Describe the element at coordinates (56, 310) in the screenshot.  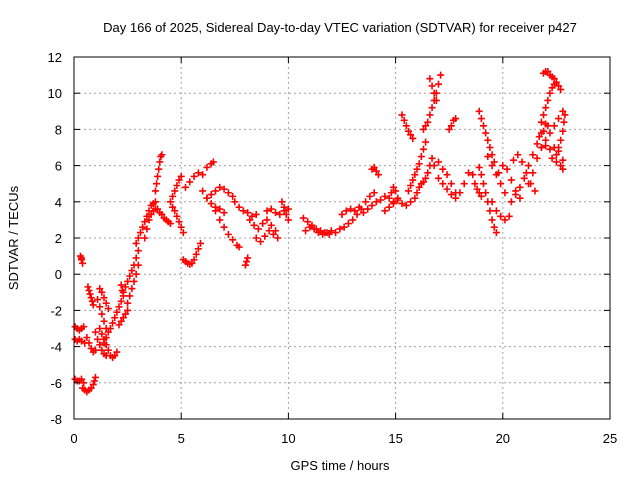
I see `y-tick-label: -2` at that location.